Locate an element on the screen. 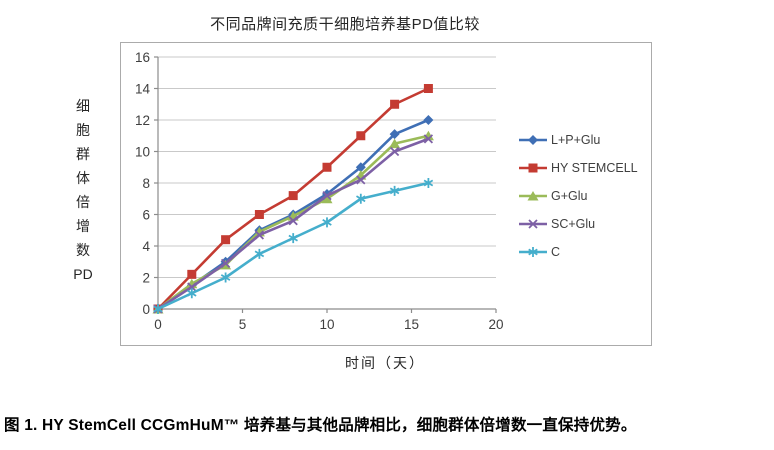  legend-item-hy-stemcell: HY STEMCELL is located at coordinates (578, 168).